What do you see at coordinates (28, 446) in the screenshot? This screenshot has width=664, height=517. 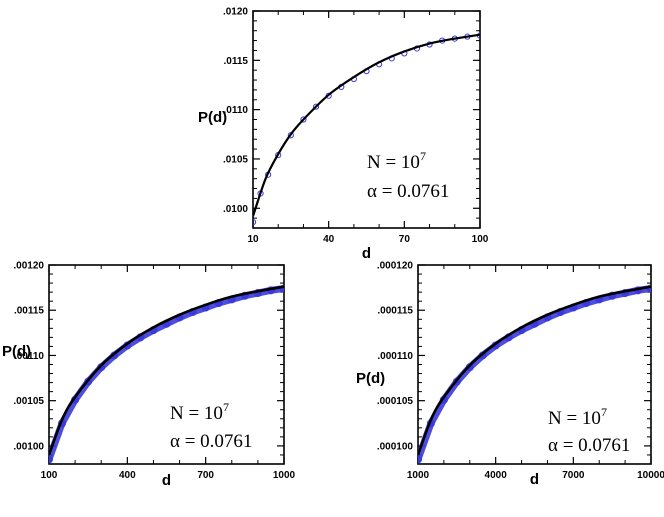 I see `y-tick-label: .00100` at bounding box center [28, 446].